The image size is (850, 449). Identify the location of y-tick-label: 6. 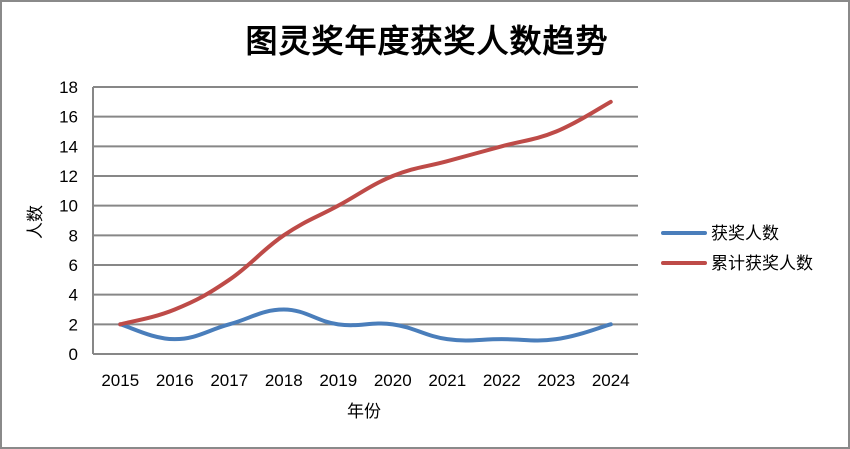
(73, 265).